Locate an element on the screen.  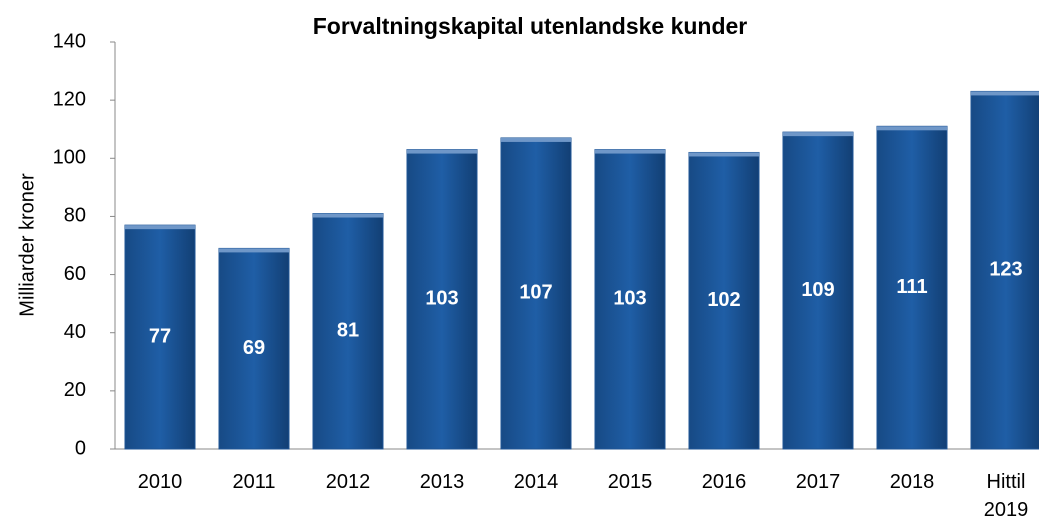
value-label: 107 is located at coordinates (535, 293).